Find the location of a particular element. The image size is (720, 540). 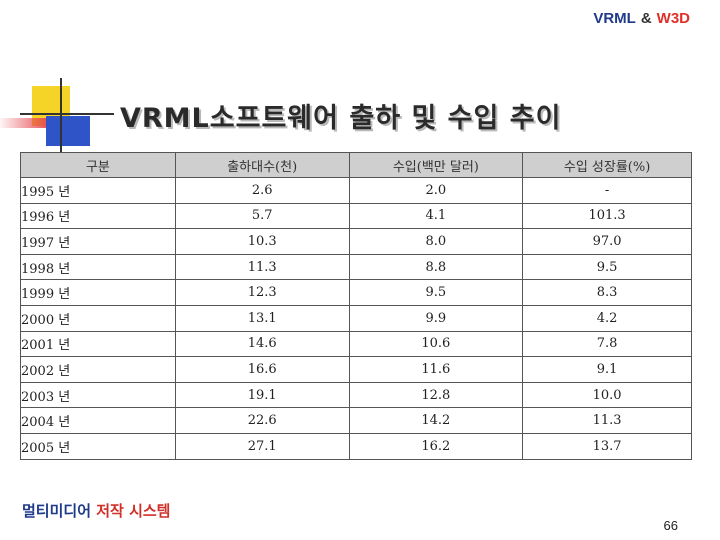

table-row: 2004 년 22.6 14.2 11.3 is located at coordinates (356, 420).